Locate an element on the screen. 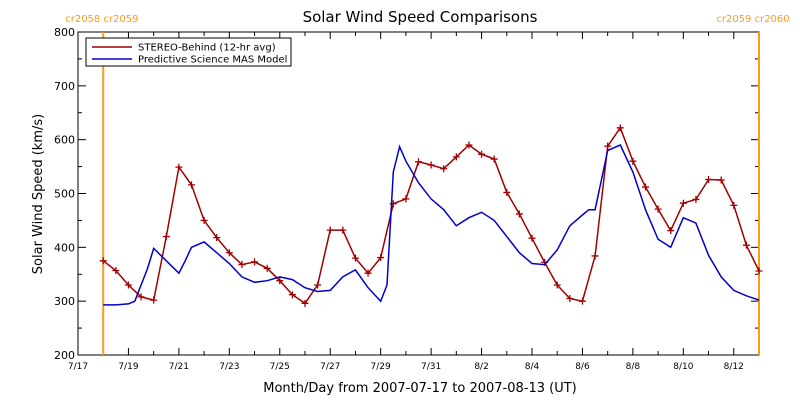 The width and height of the screenshot is (800, 400). legend-box is located at coordinates (188, 52).